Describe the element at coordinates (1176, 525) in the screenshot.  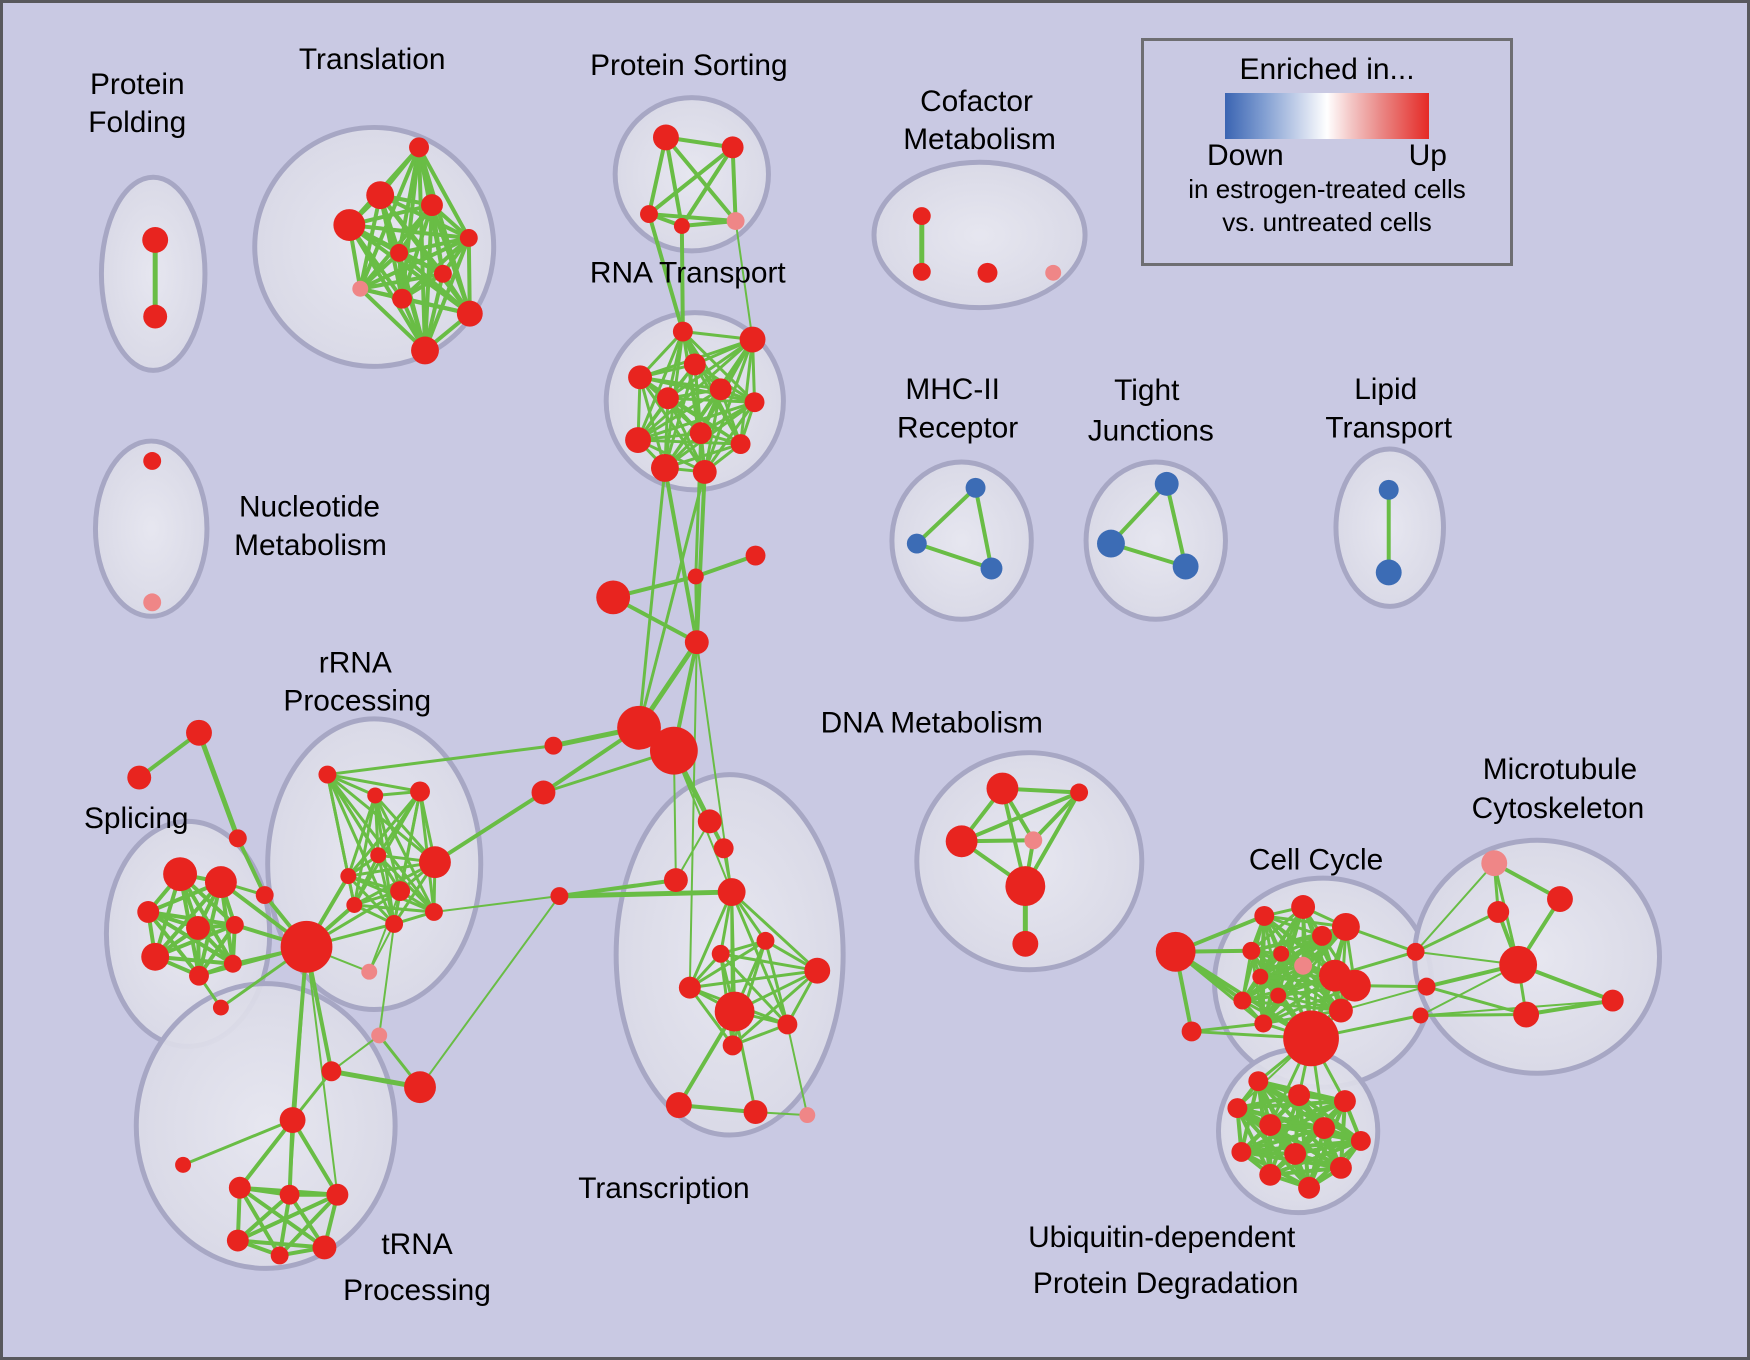
I see `edge-tj1-tj3` at that location.